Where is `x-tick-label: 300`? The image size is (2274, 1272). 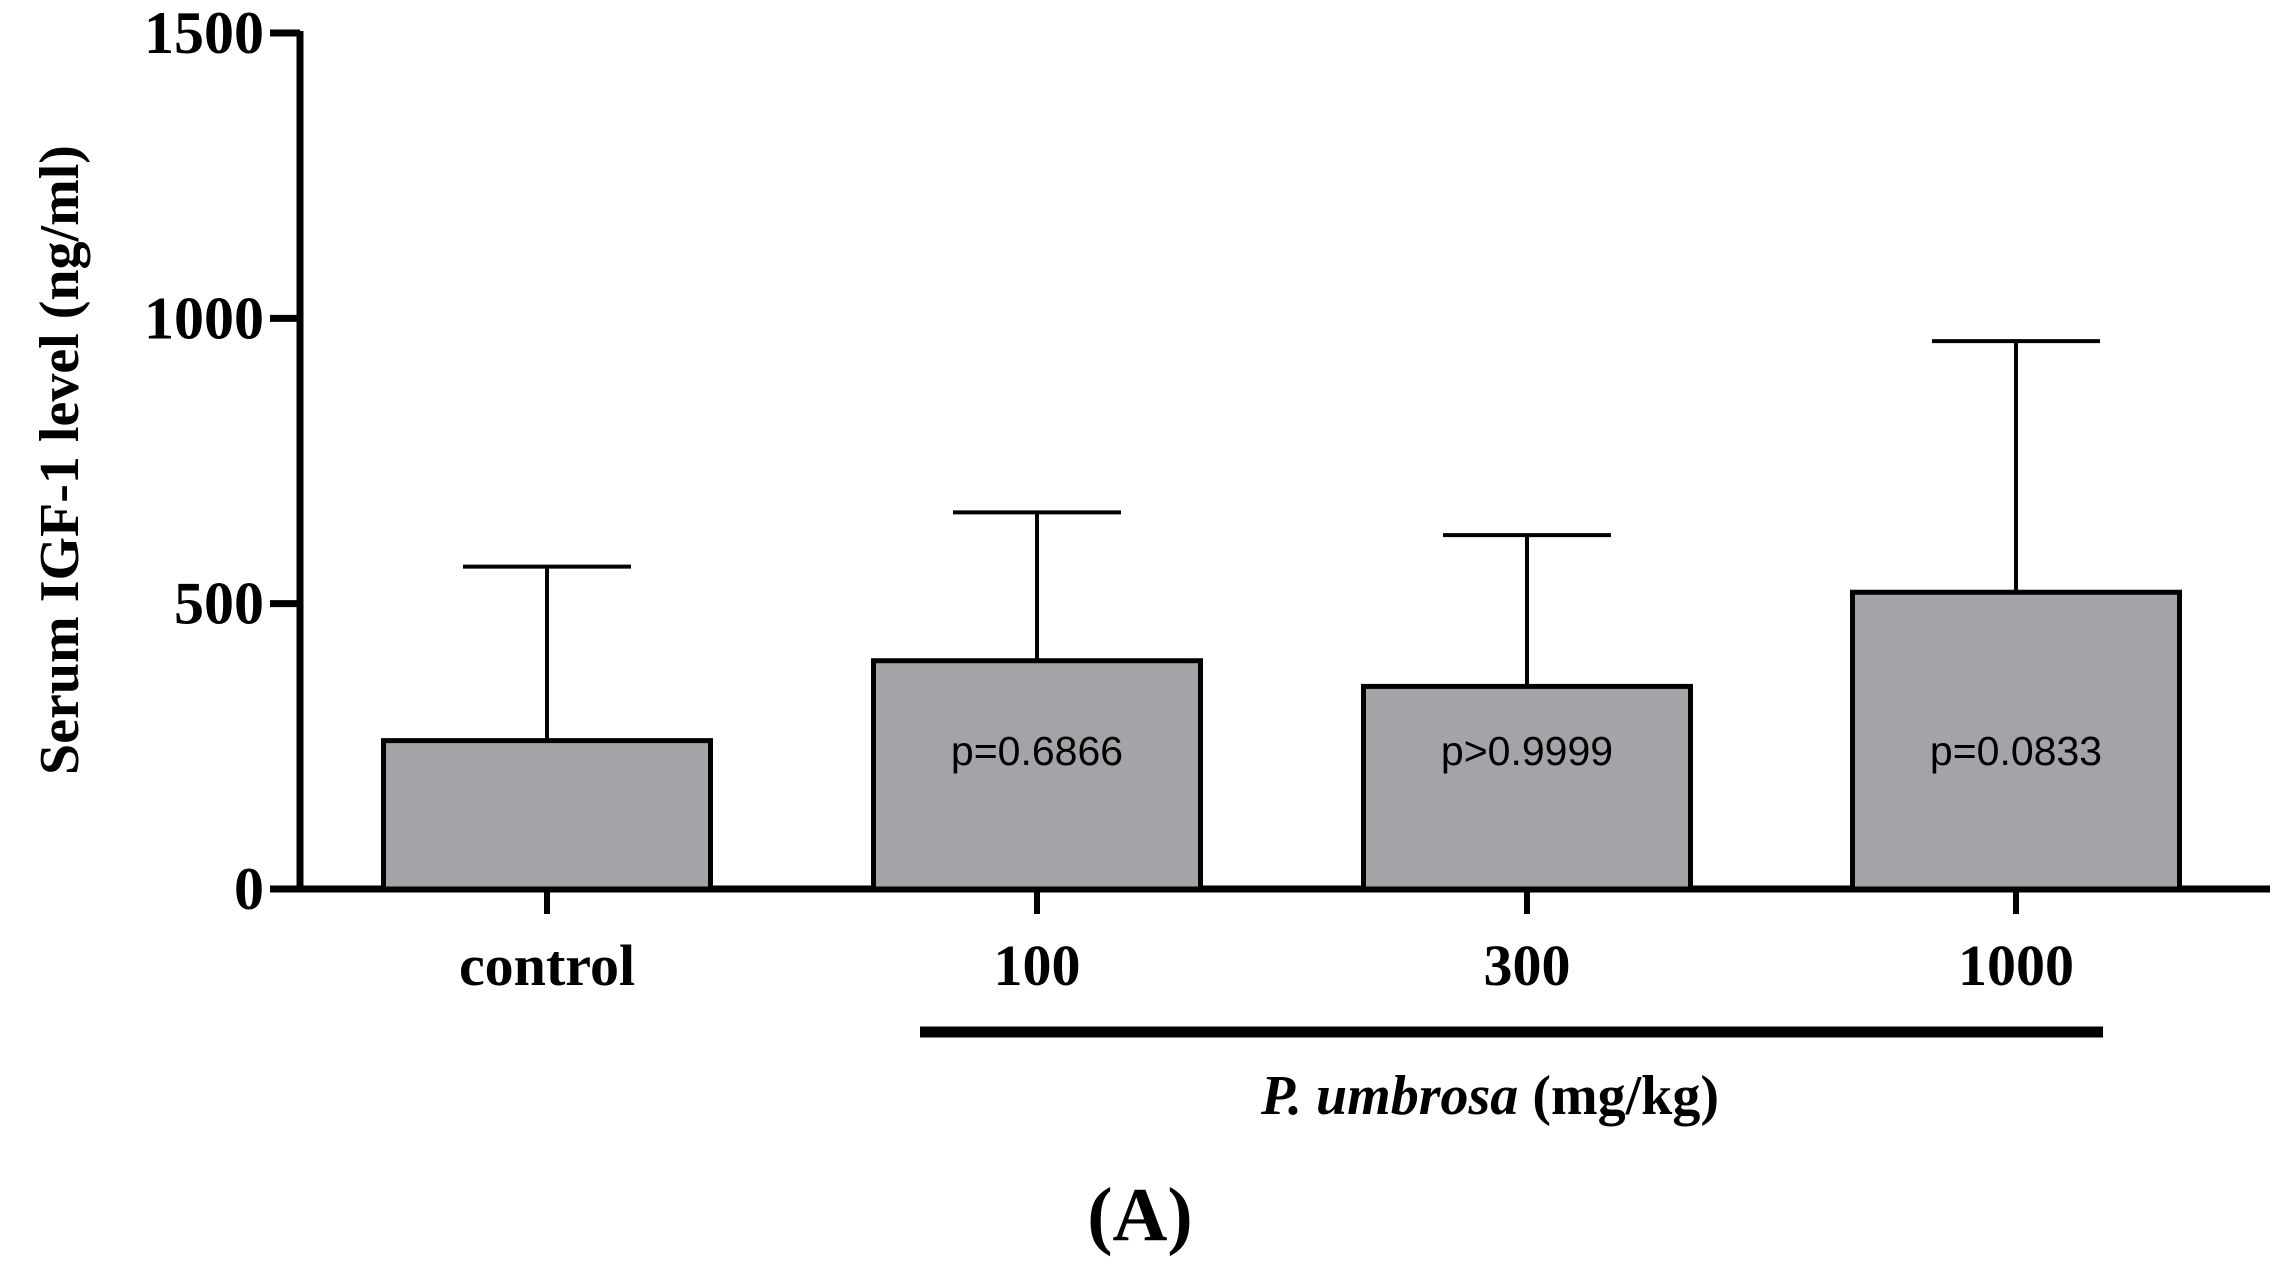
x-tick-label: 300 is located at coordinates (1527, 965).